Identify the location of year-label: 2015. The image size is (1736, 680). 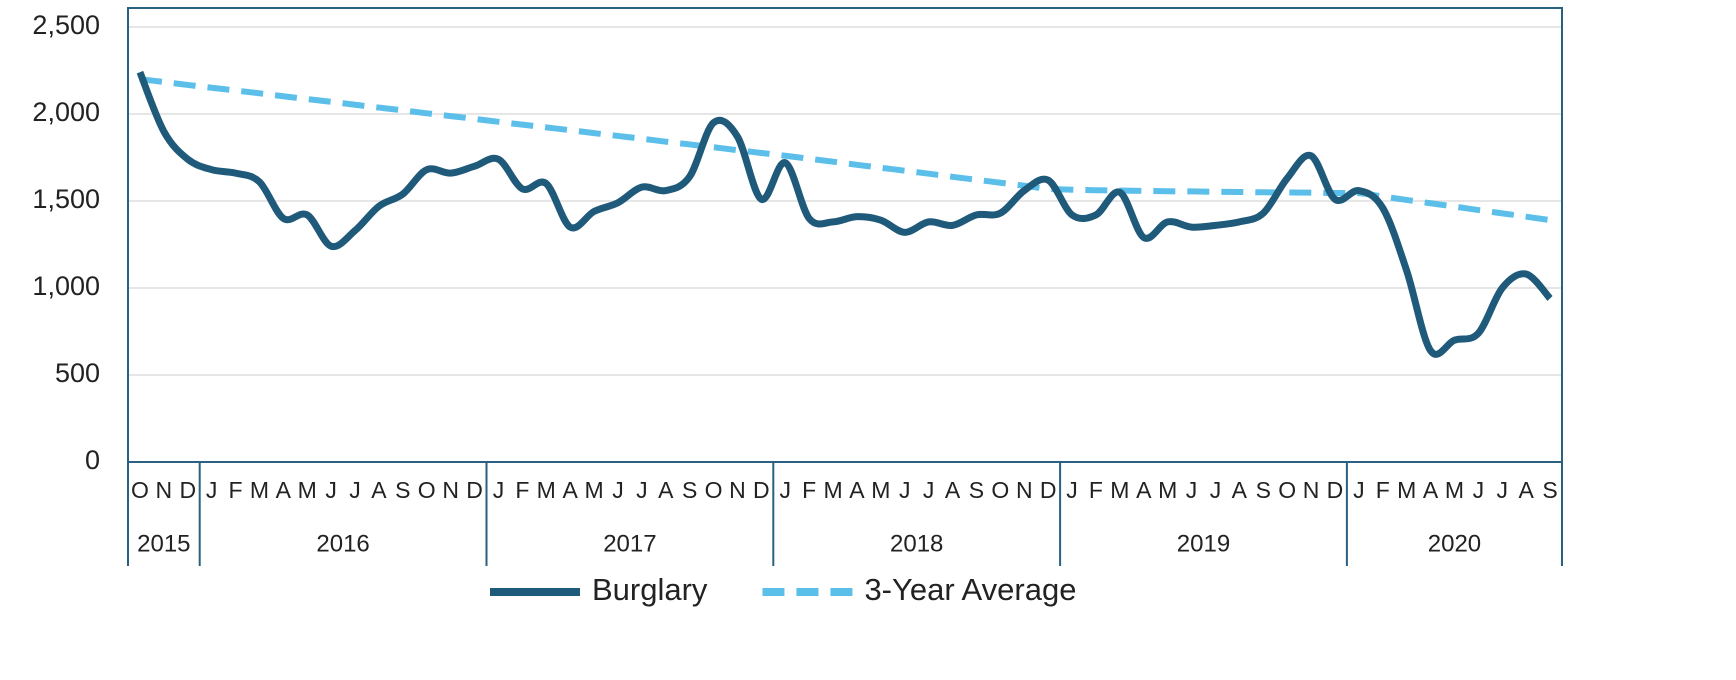
(163, 543).